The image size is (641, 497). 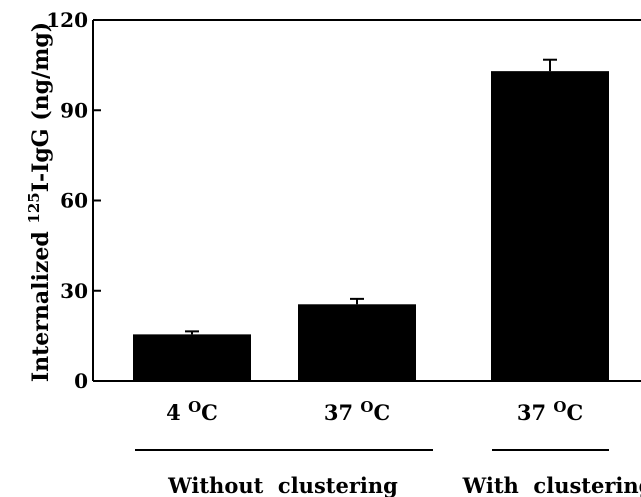 I want to click on y-tick-label: 30, so click(x=74, y=291).